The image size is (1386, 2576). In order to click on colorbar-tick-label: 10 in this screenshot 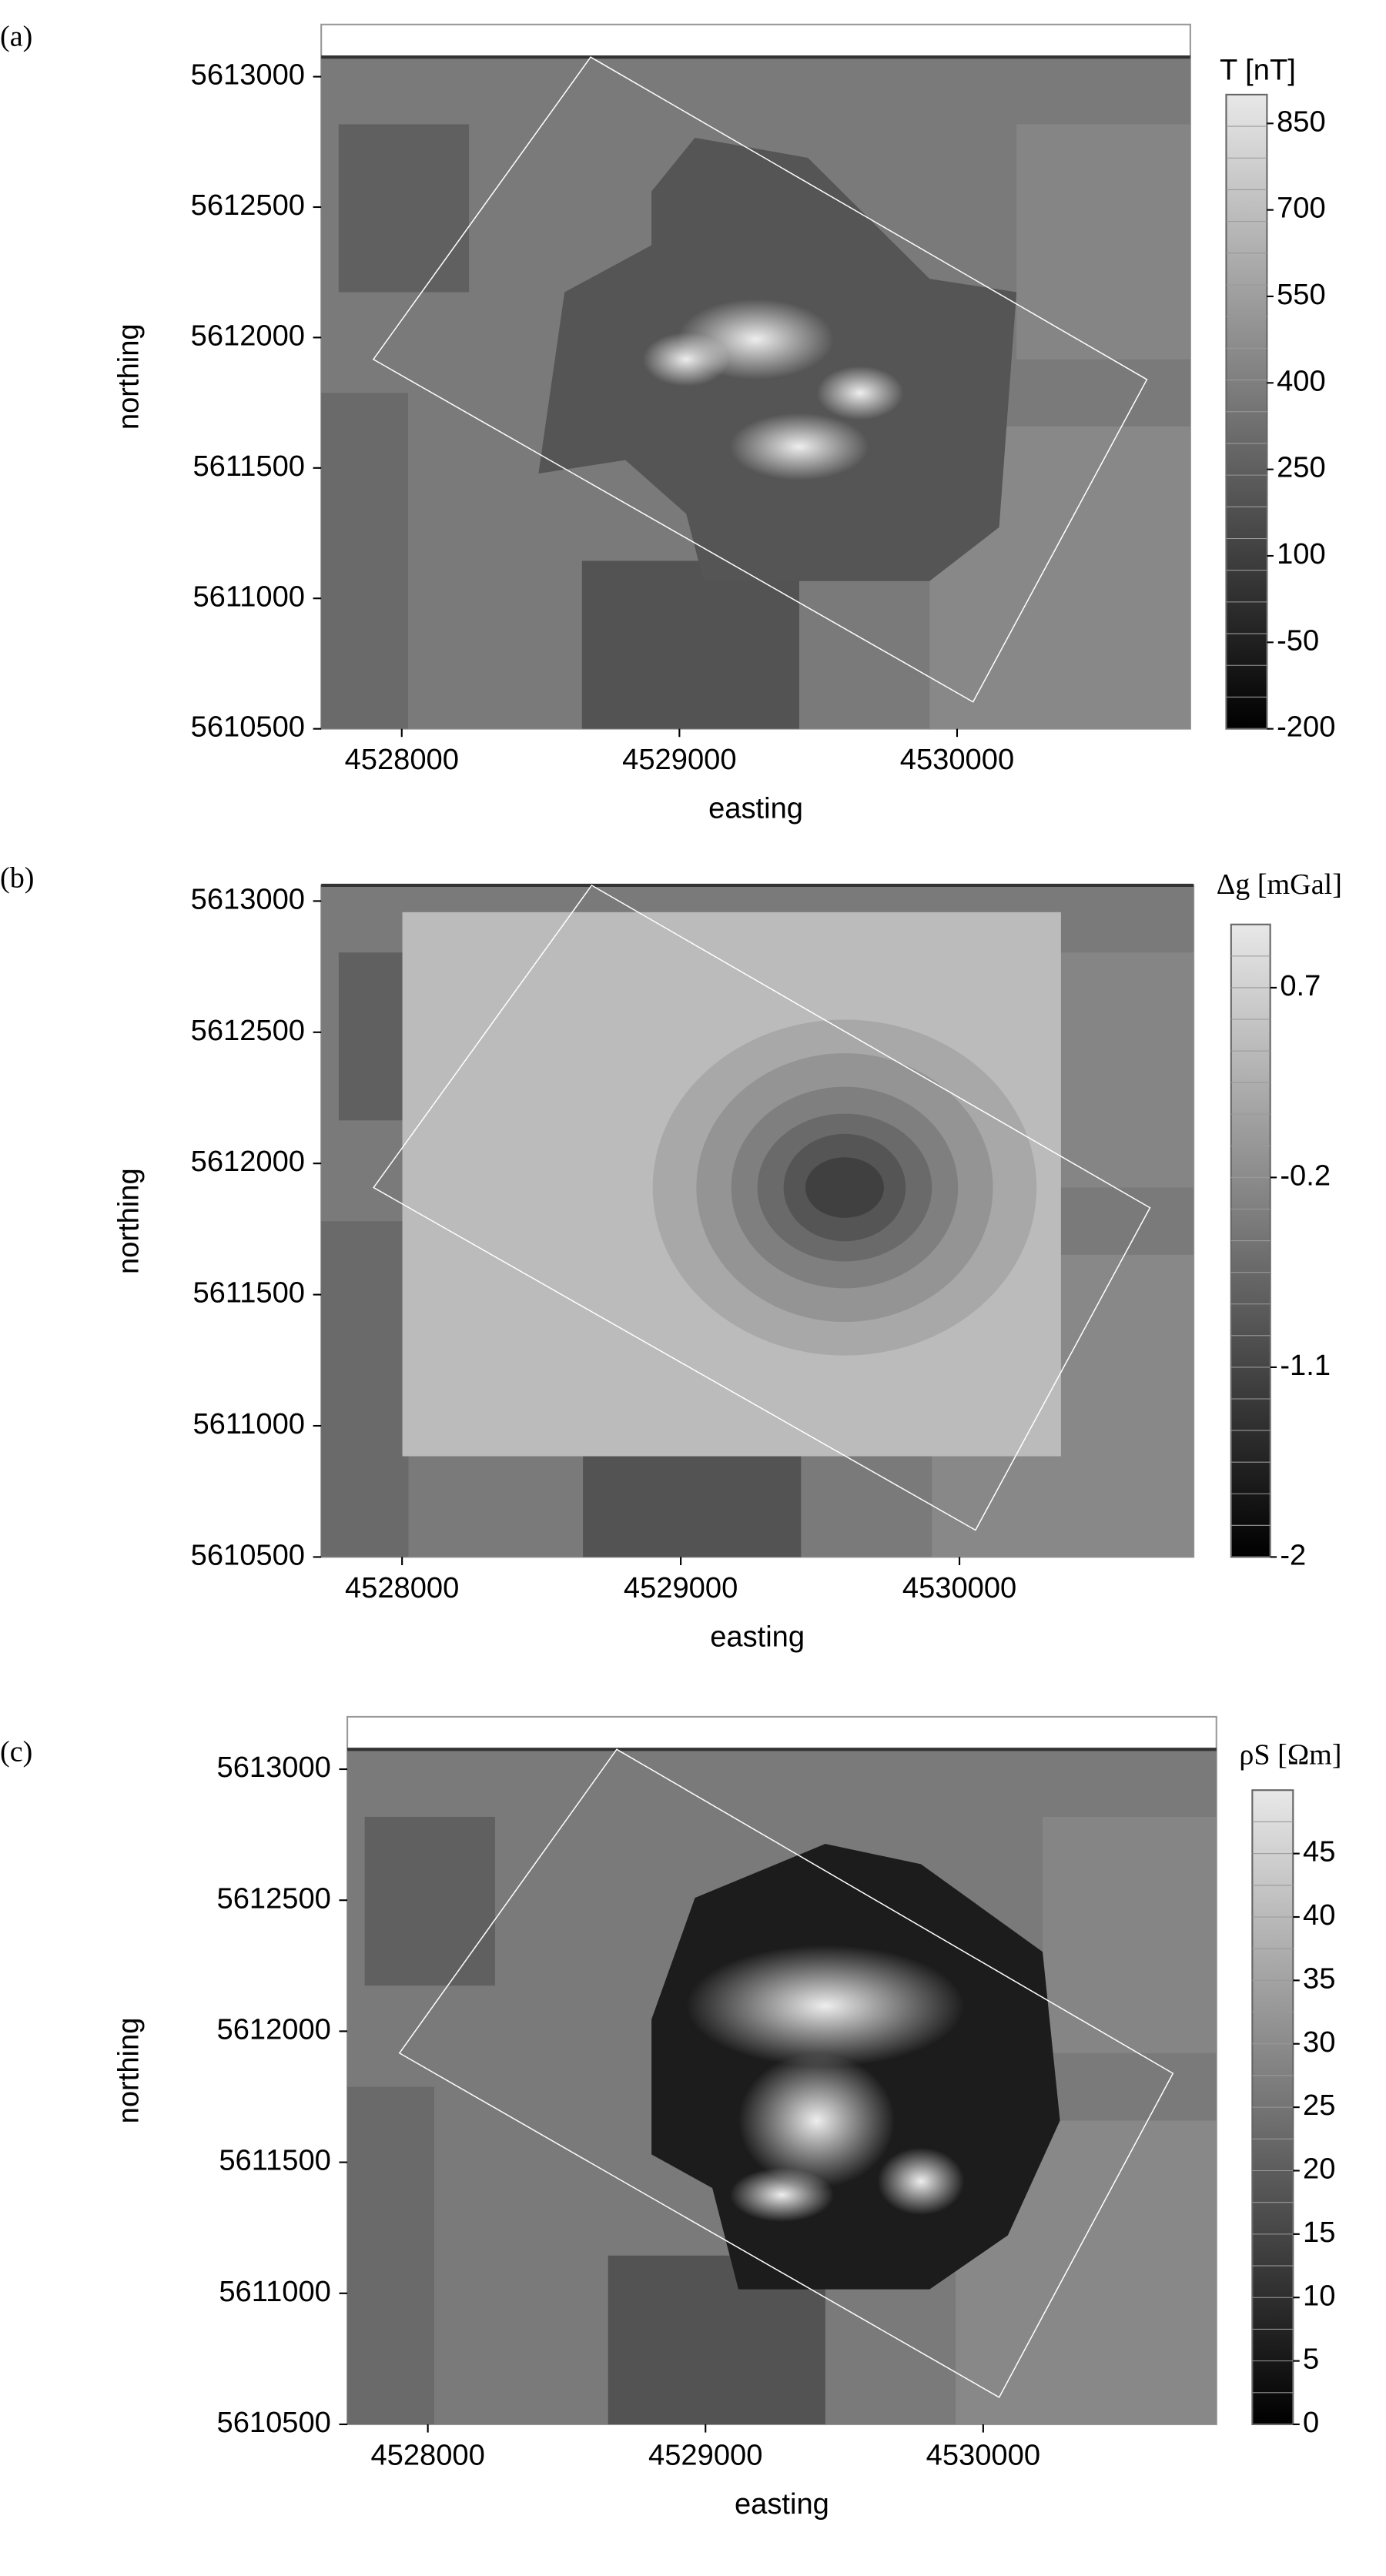, I will do `click(1319, 2296)`.